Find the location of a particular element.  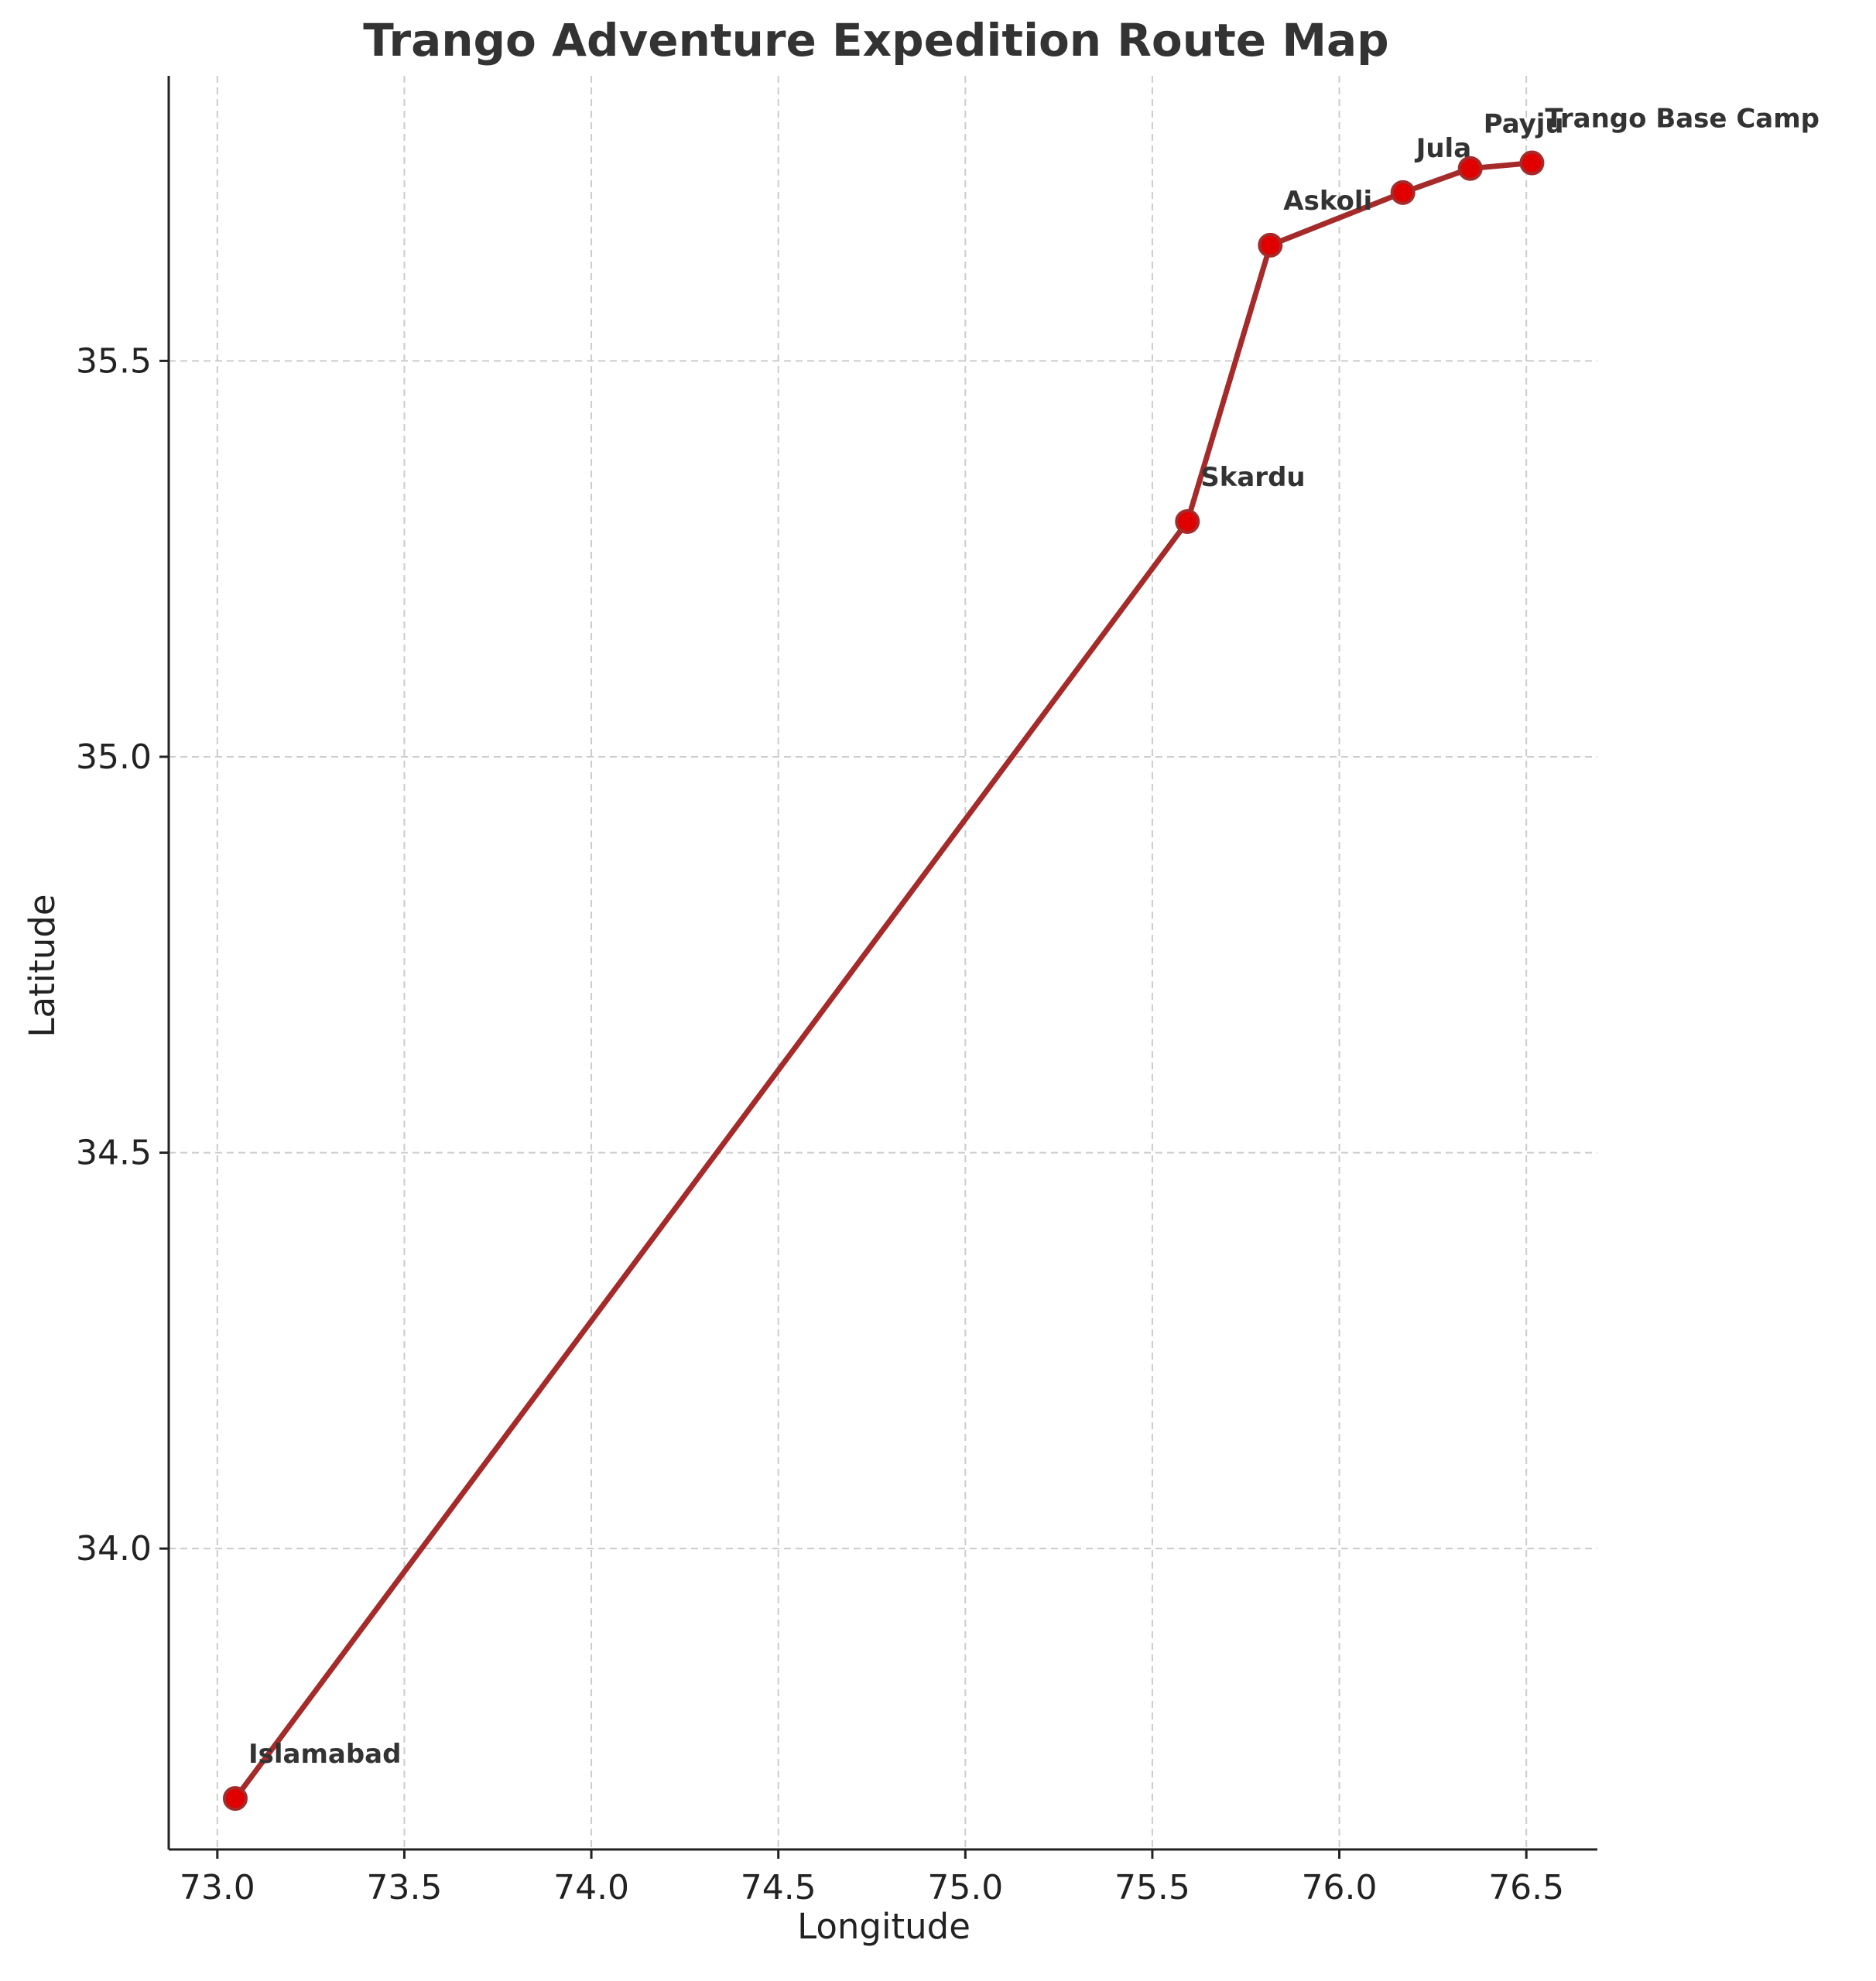

x-tick-label: 76.0 is located at coordinates (1340, 1887).